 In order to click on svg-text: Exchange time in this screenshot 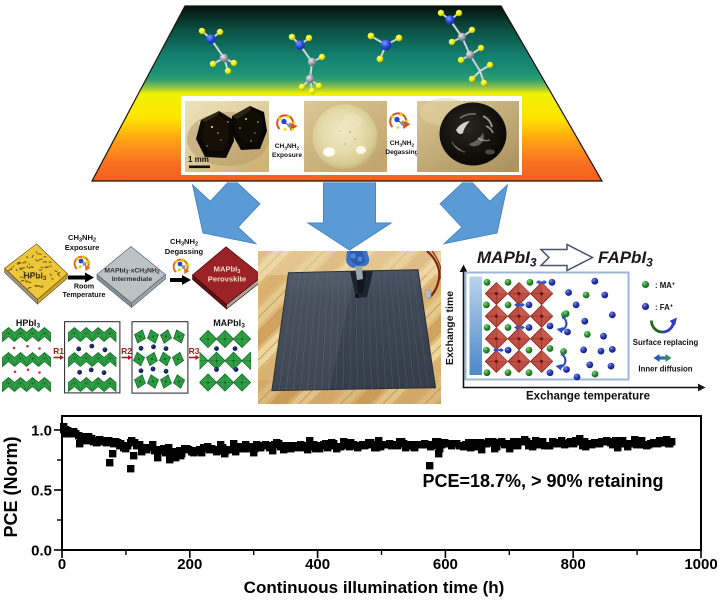, I will do `click(450, 328)`.